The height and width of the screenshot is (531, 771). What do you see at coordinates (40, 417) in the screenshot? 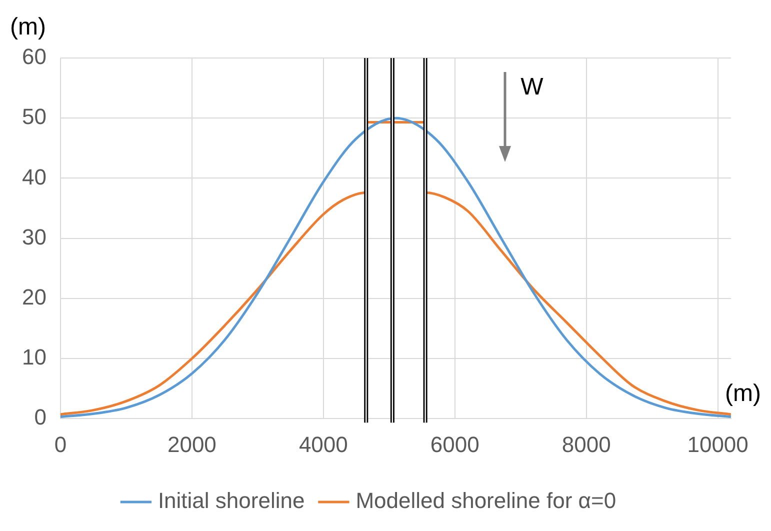
I see `y-tick-label: 0` at bounding box center [40, 417].